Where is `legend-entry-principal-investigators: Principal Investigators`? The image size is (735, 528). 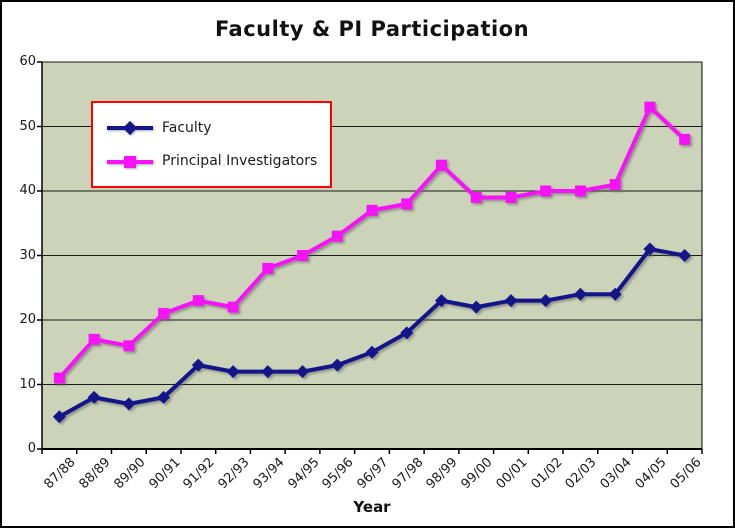
legend-entry-principal-investigators: Principal Investigators is located at coordinates (216, 161).